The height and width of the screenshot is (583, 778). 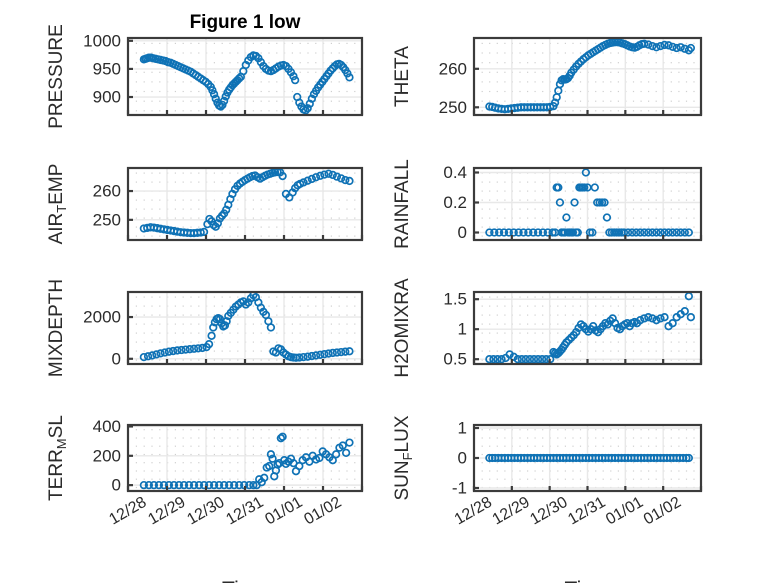 I want to click on y-axis-label: PRESSURE, so click(x=56, y=76).